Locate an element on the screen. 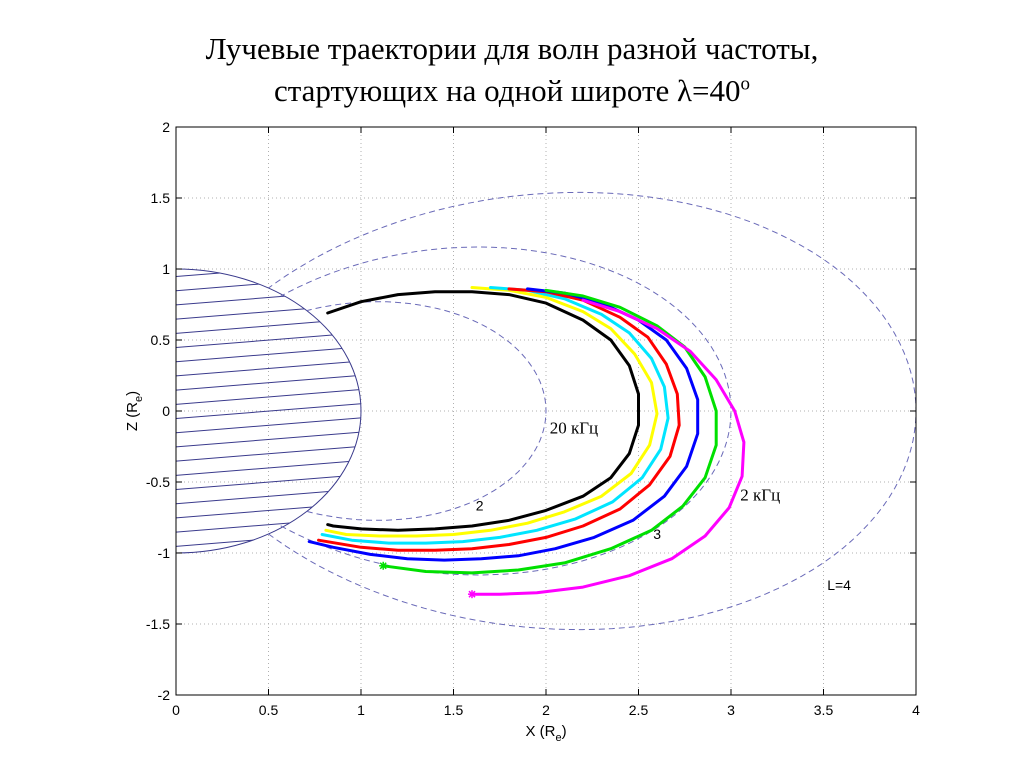 The width and height of the screenshot is (1024, 768). title-value: =40 is located at coordinates (716, 90).